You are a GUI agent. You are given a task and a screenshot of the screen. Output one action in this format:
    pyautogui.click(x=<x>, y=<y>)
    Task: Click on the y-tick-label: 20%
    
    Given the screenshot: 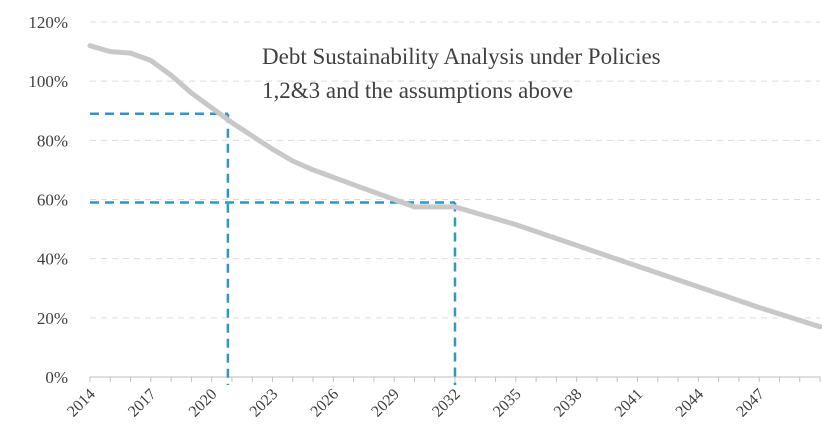 What is the action you would take?
    pyautogui.click(x=52, y=318)
    